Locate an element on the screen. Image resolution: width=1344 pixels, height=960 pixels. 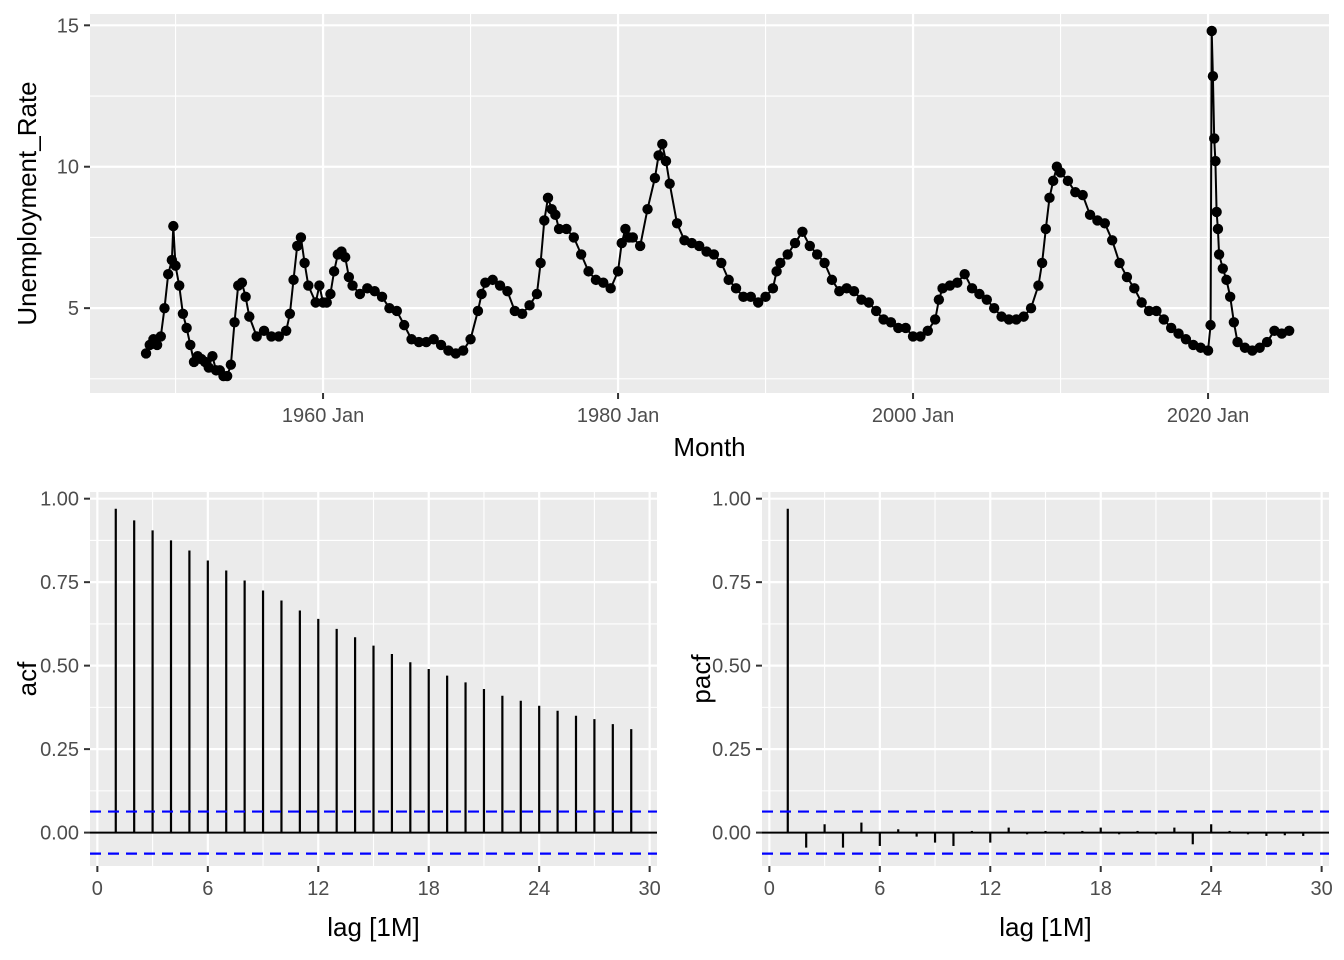
y-tick-label: 1.00 is located at coordinates (59, 500).